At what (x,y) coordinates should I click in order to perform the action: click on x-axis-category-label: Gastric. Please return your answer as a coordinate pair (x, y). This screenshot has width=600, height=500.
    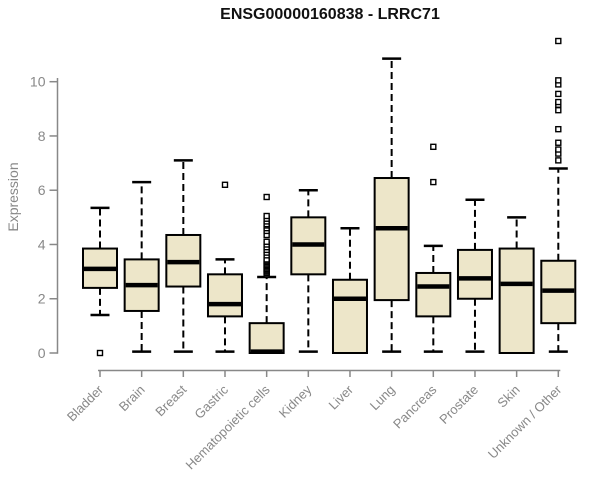
    Looking at the image, I should click on (211, 402).